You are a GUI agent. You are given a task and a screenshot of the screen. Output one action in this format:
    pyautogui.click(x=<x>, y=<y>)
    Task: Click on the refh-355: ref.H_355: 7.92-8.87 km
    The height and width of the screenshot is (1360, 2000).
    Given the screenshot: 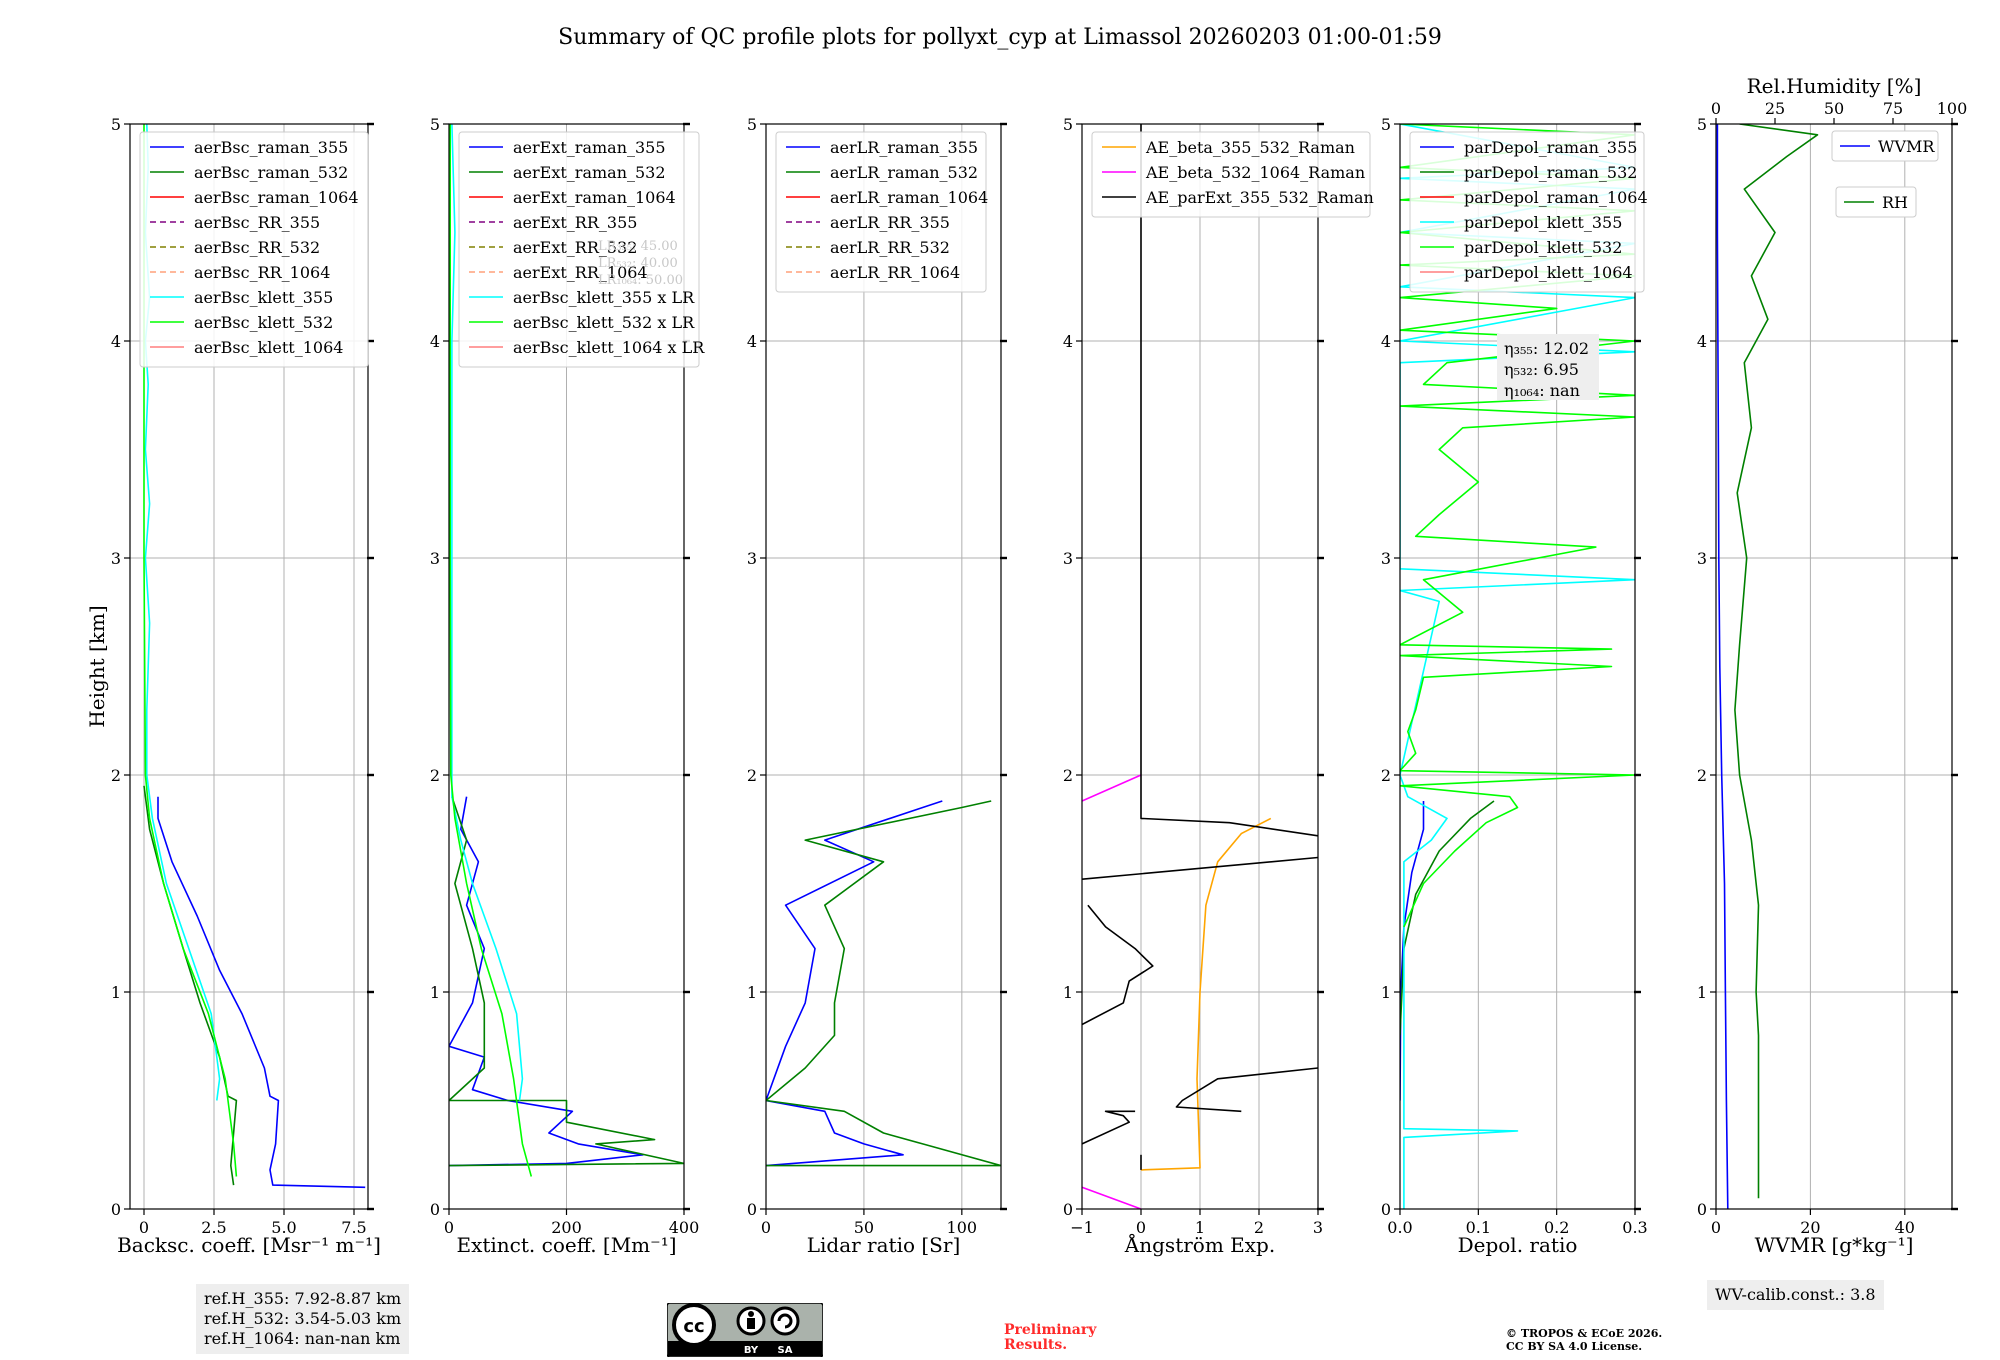 What is the action you would take?
    pyautogui.click(x=303, y=1298)
    